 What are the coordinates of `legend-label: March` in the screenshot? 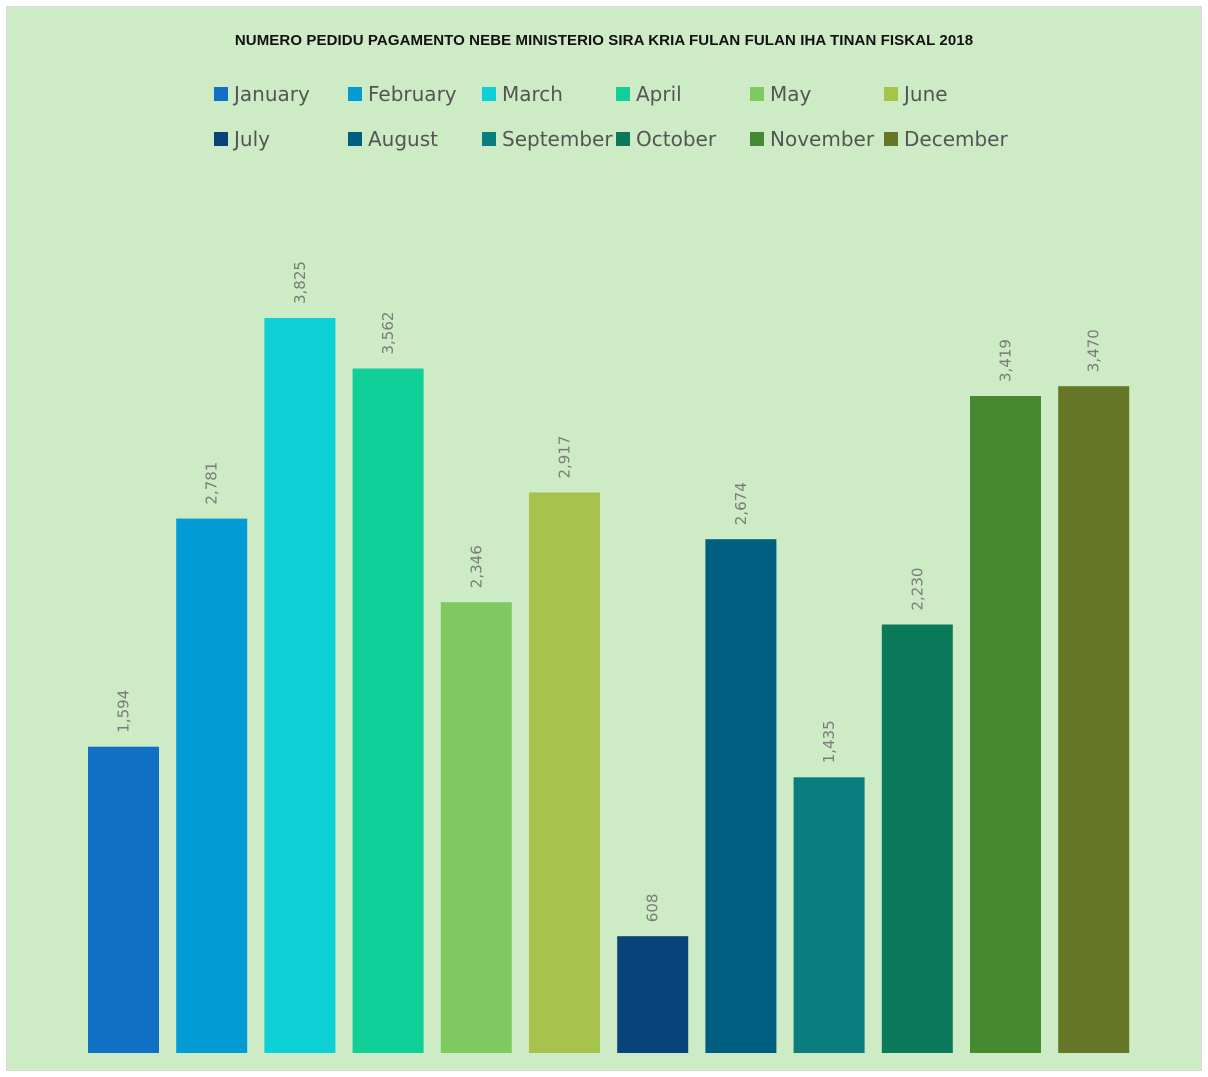 It's located at (532, 94).